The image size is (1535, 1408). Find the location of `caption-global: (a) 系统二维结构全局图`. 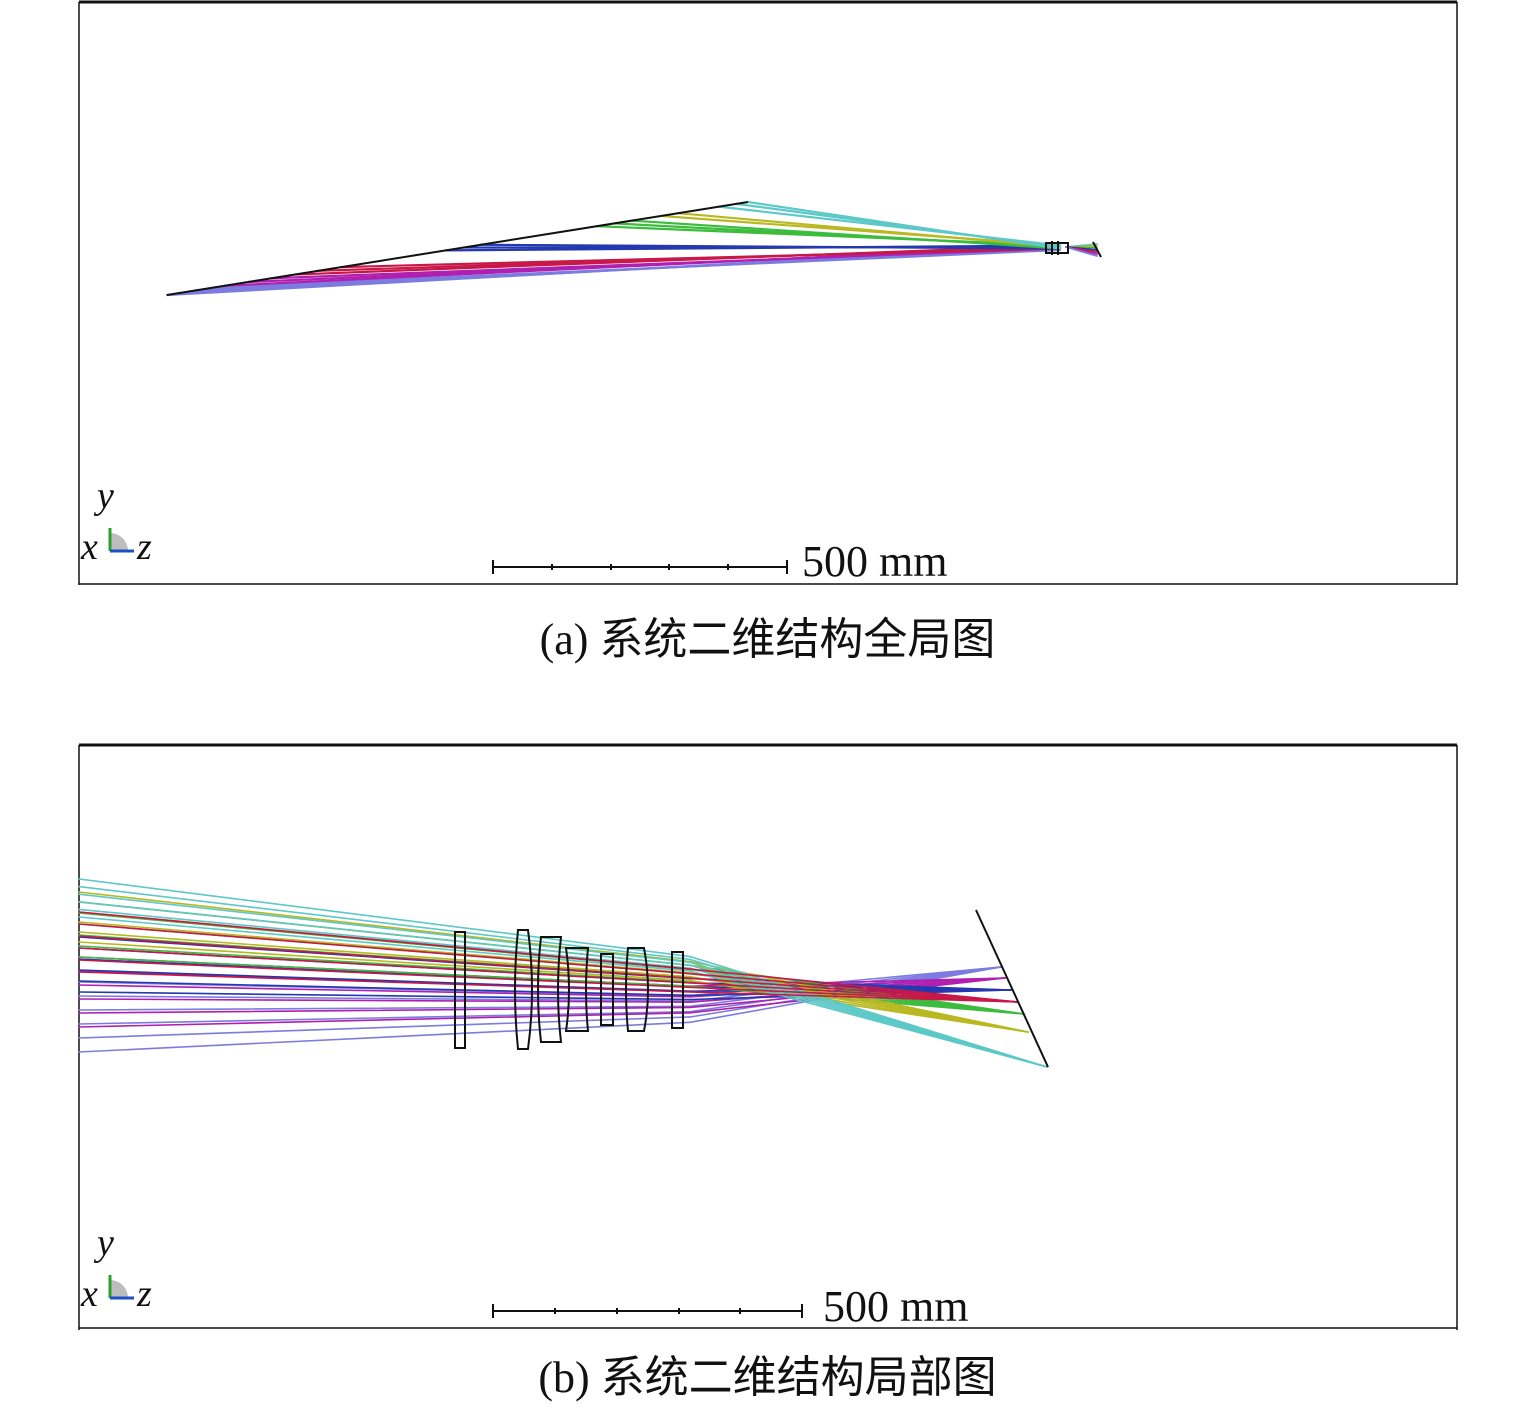

caption-global: (a) 系统二维结构全局图 is located at coordinates (767, 639).